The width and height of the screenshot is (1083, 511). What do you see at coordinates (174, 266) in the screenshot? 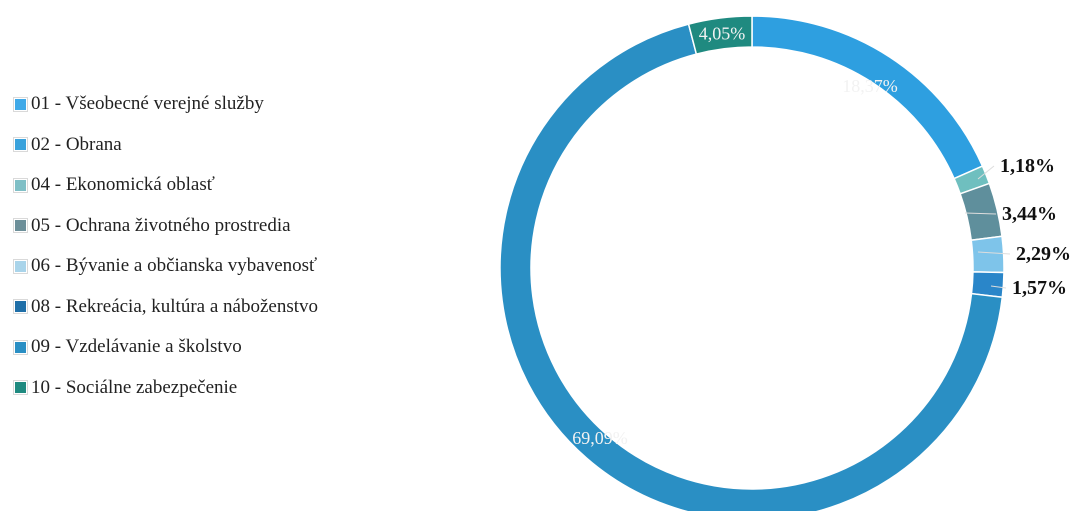
I see `legend-label: 06 - Bývanie a občianska vybavenosť` at bounding box center [174, 266].